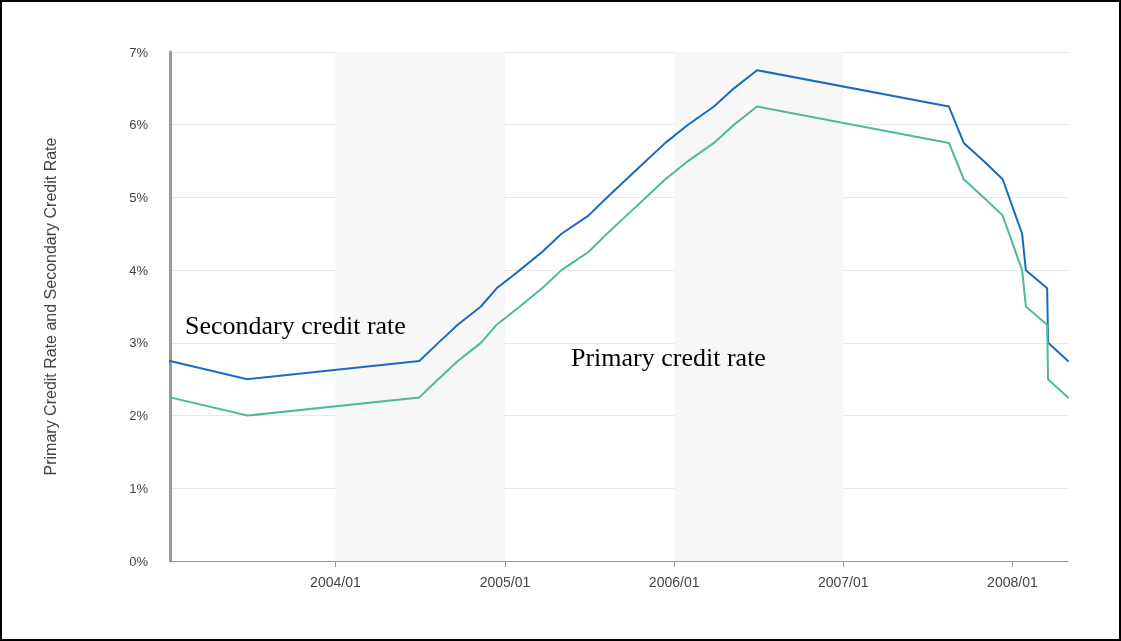 The height and width of the screenshot is (641, 1121). What do you see at coordinates (295, 325) in the screenshot?
I see `series-label: Secondary credit rate` at bounding box center [295, 325].